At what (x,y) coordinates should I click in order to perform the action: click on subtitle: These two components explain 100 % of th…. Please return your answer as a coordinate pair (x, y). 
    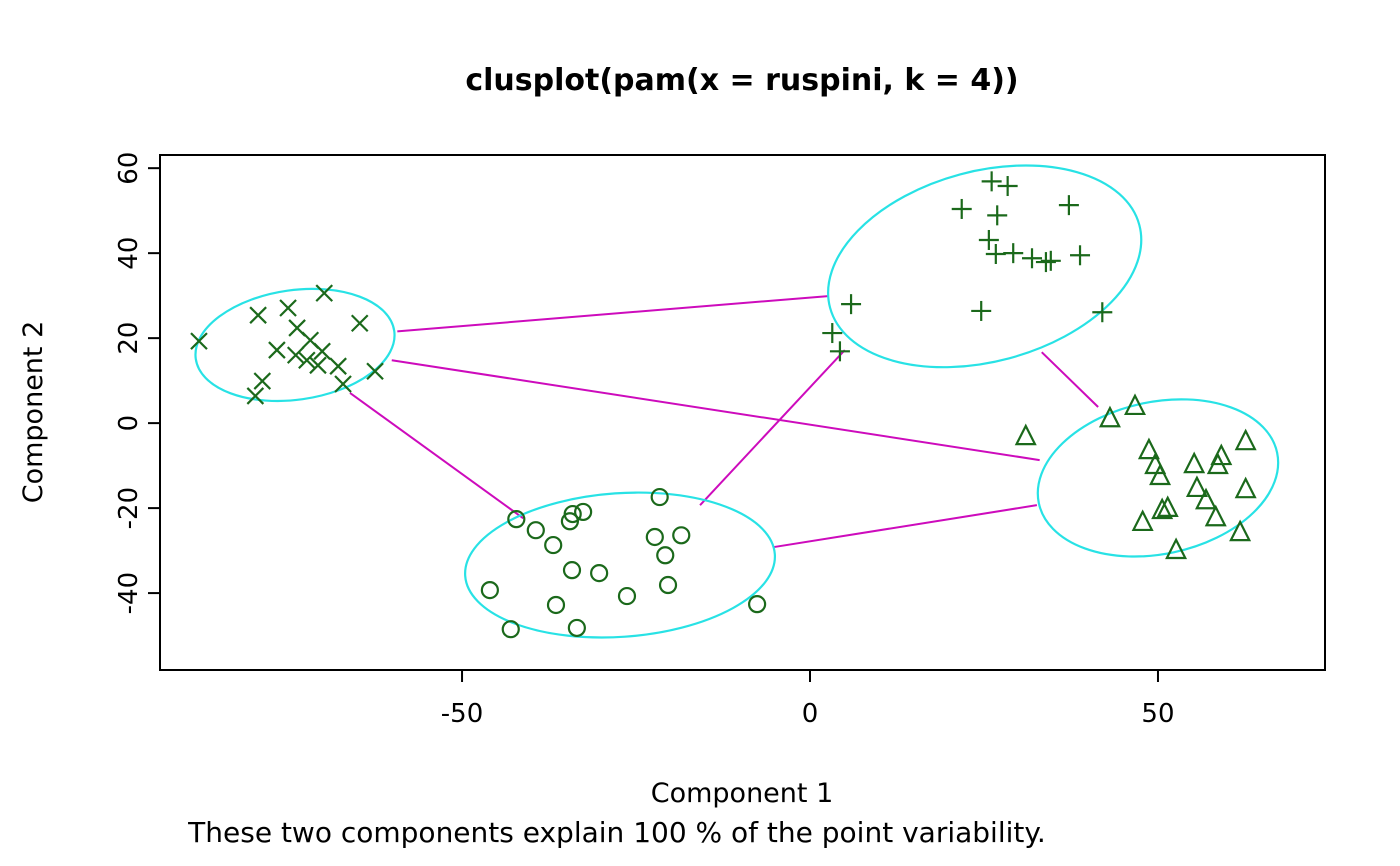
    Looking at the image, I should click on (616, 832).